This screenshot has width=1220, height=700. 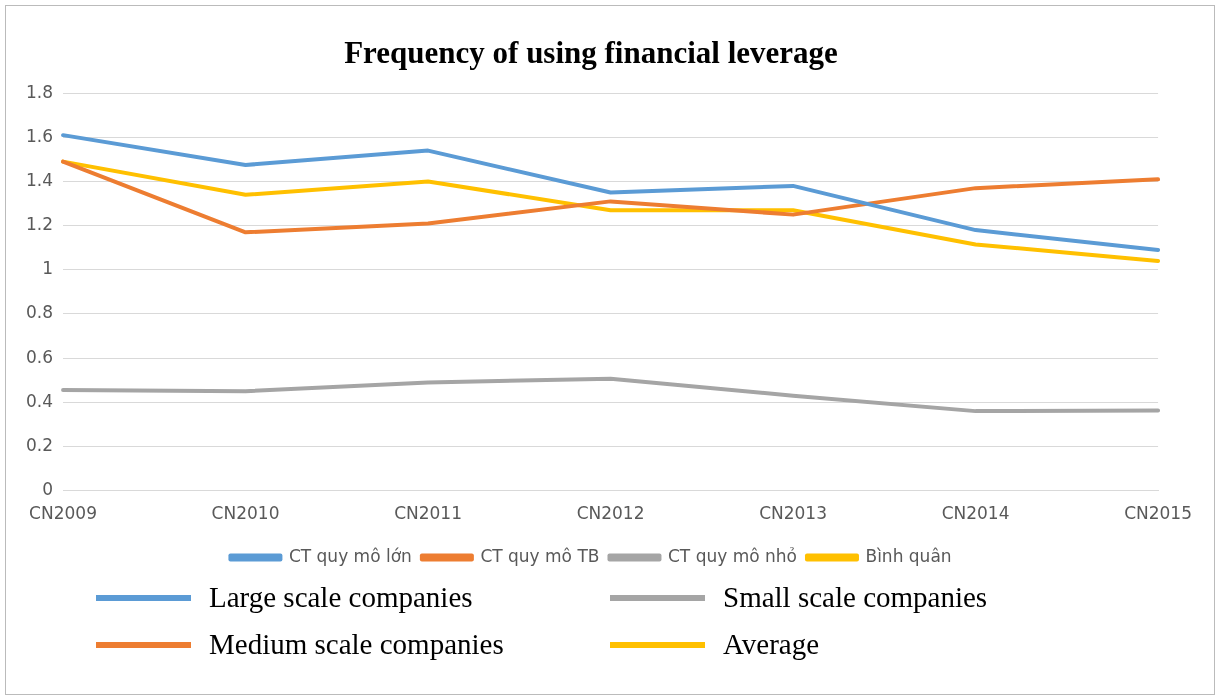 I want to click on text: Small scale companies, so click(x=855, y=597).